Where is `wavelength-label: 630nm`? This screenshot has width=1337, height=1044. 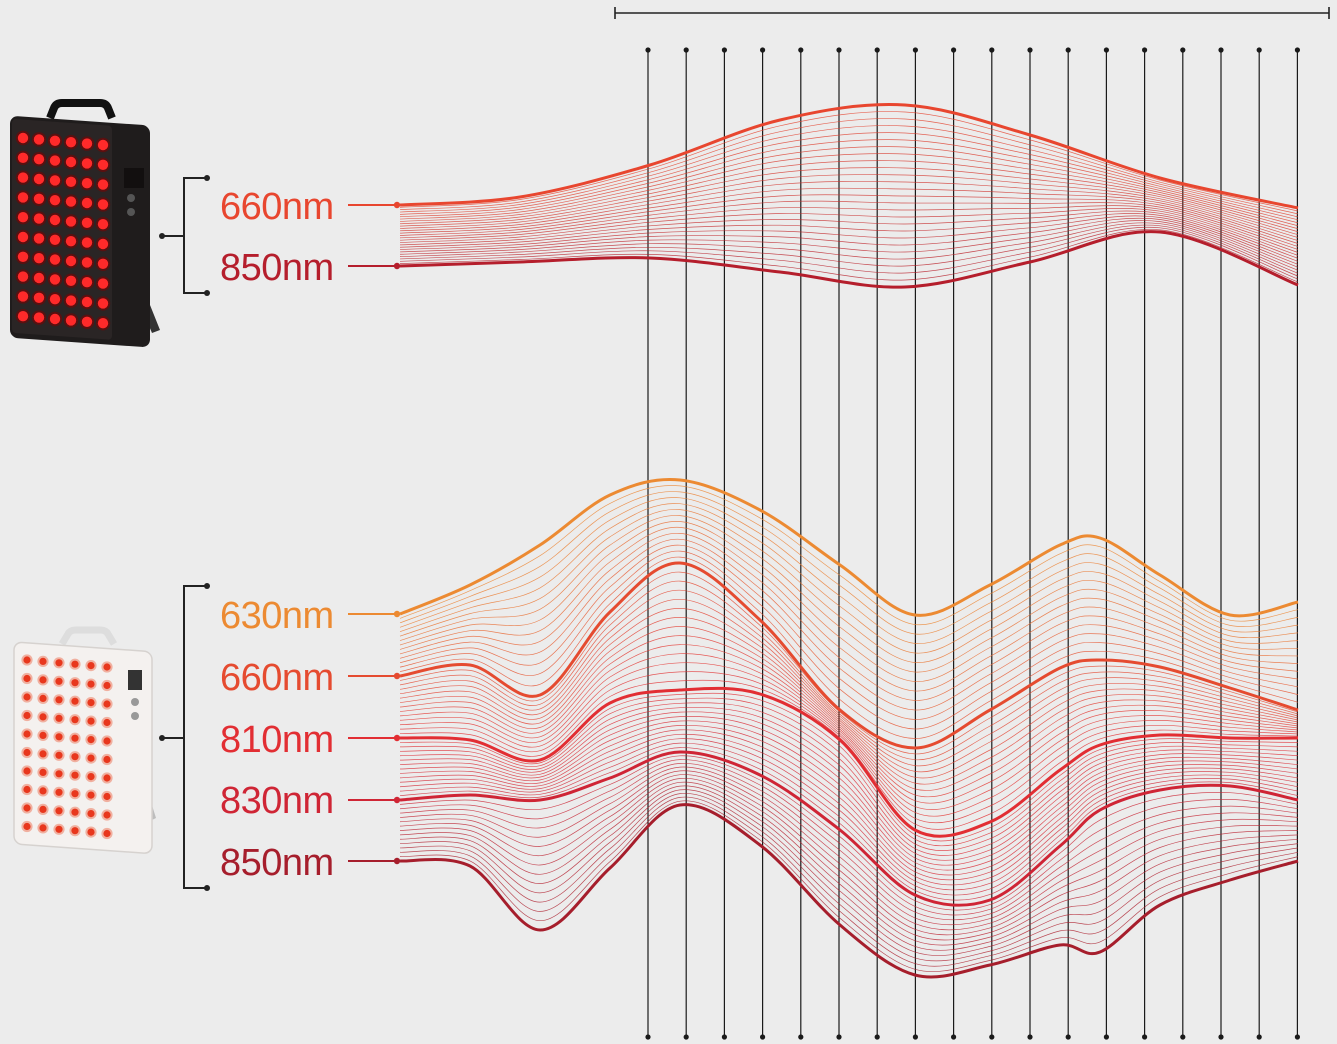
wavelength-label: 630nm is located at coordinates (277, 616).